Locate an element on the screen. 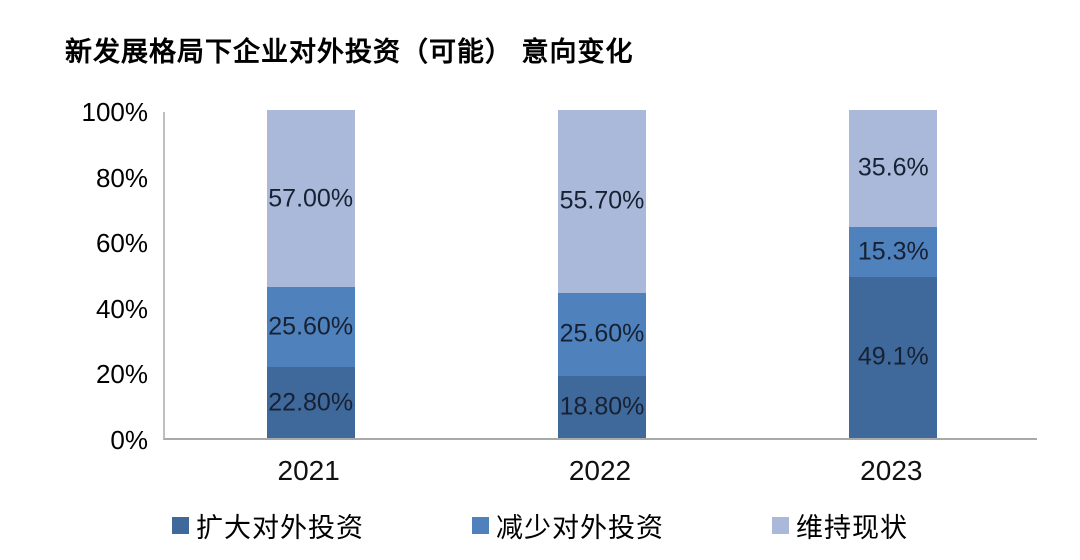  y-axis-label: 0% is located at coordinates (129, 440).